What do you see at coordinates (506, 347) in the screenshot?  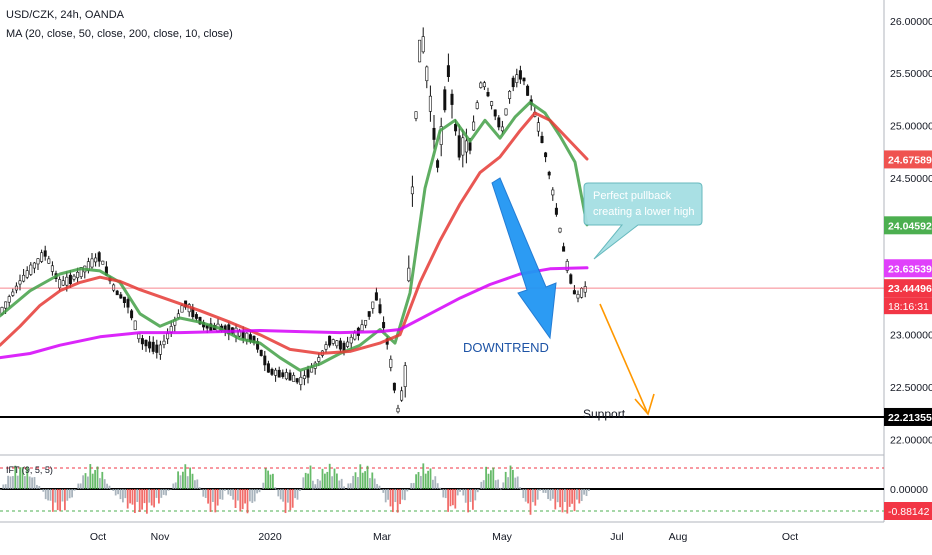 I see `downtrend-label: DOWNTREND` at bounding box center [506, 347].